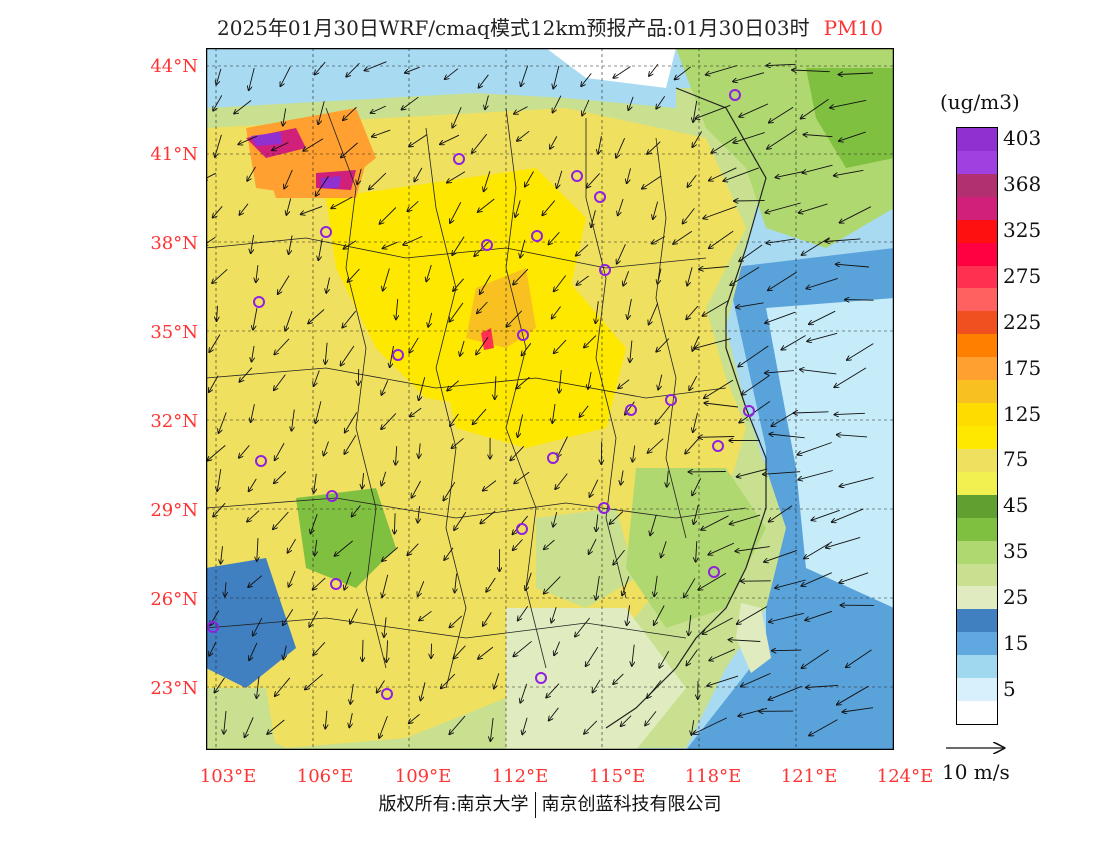 Image resolution: width=1100 pixels, height=850 pixels. Describe the element at coordinates (976, 772) in the screenshot. I see `wind-scale-label: 10 m/s` at that location.